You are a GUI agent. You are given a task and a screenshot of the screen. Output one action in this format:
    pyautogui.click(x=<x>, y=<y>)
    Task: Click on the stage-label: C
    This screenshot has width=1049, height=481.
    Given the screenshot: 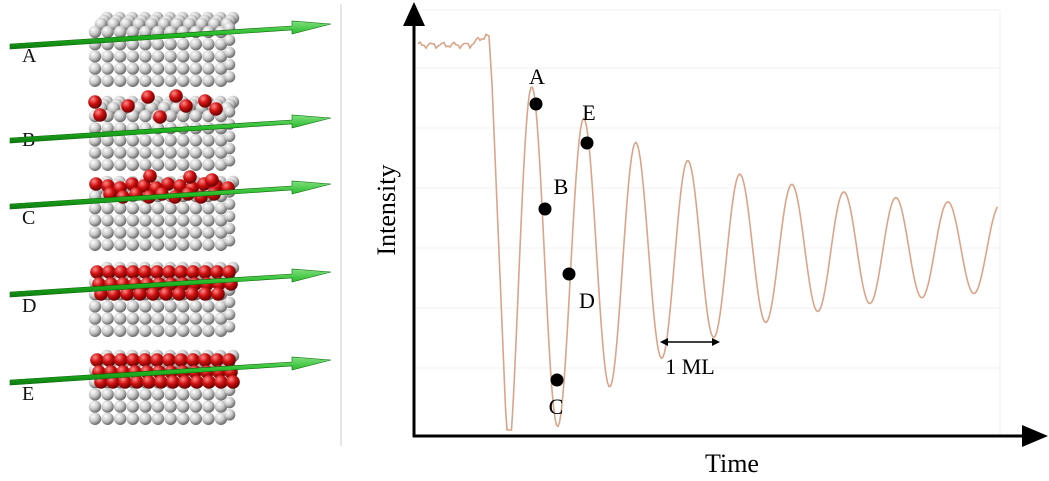 What is the action you would take?
    pyautogui.click(x=28, y=218)
    